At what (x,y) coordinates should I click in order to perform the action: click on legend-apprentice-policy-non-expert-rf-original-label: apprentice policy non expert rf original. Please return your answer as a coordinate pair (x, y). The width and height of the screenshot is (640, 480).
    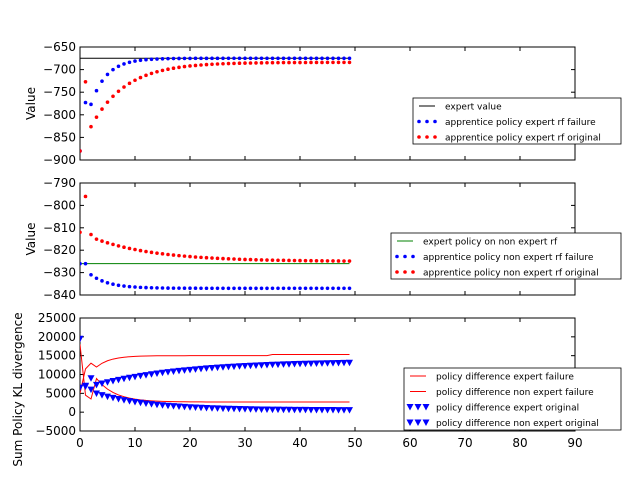
    Looking at the image, I should click on (511, 274).